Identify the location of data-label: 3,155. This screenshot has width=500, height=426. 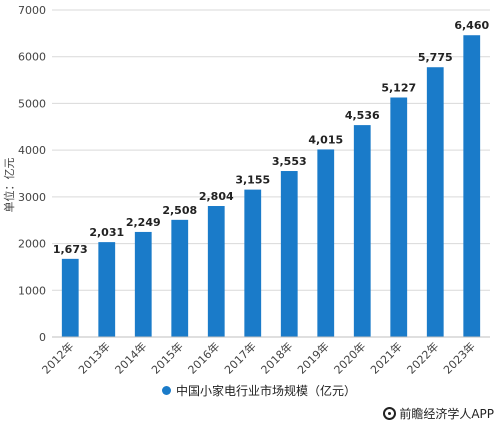
(252, 180).